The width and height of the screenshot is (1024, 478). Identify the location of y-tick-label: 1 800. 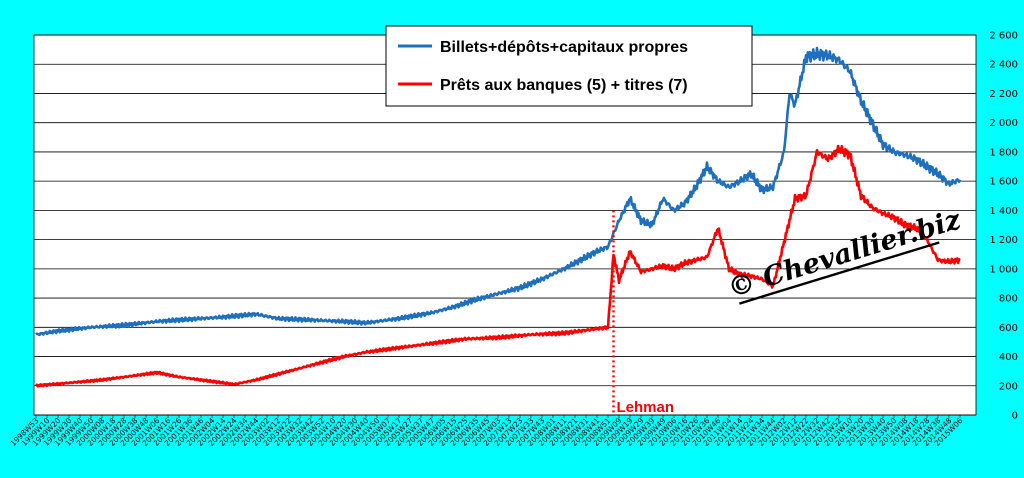
(1003, 152).